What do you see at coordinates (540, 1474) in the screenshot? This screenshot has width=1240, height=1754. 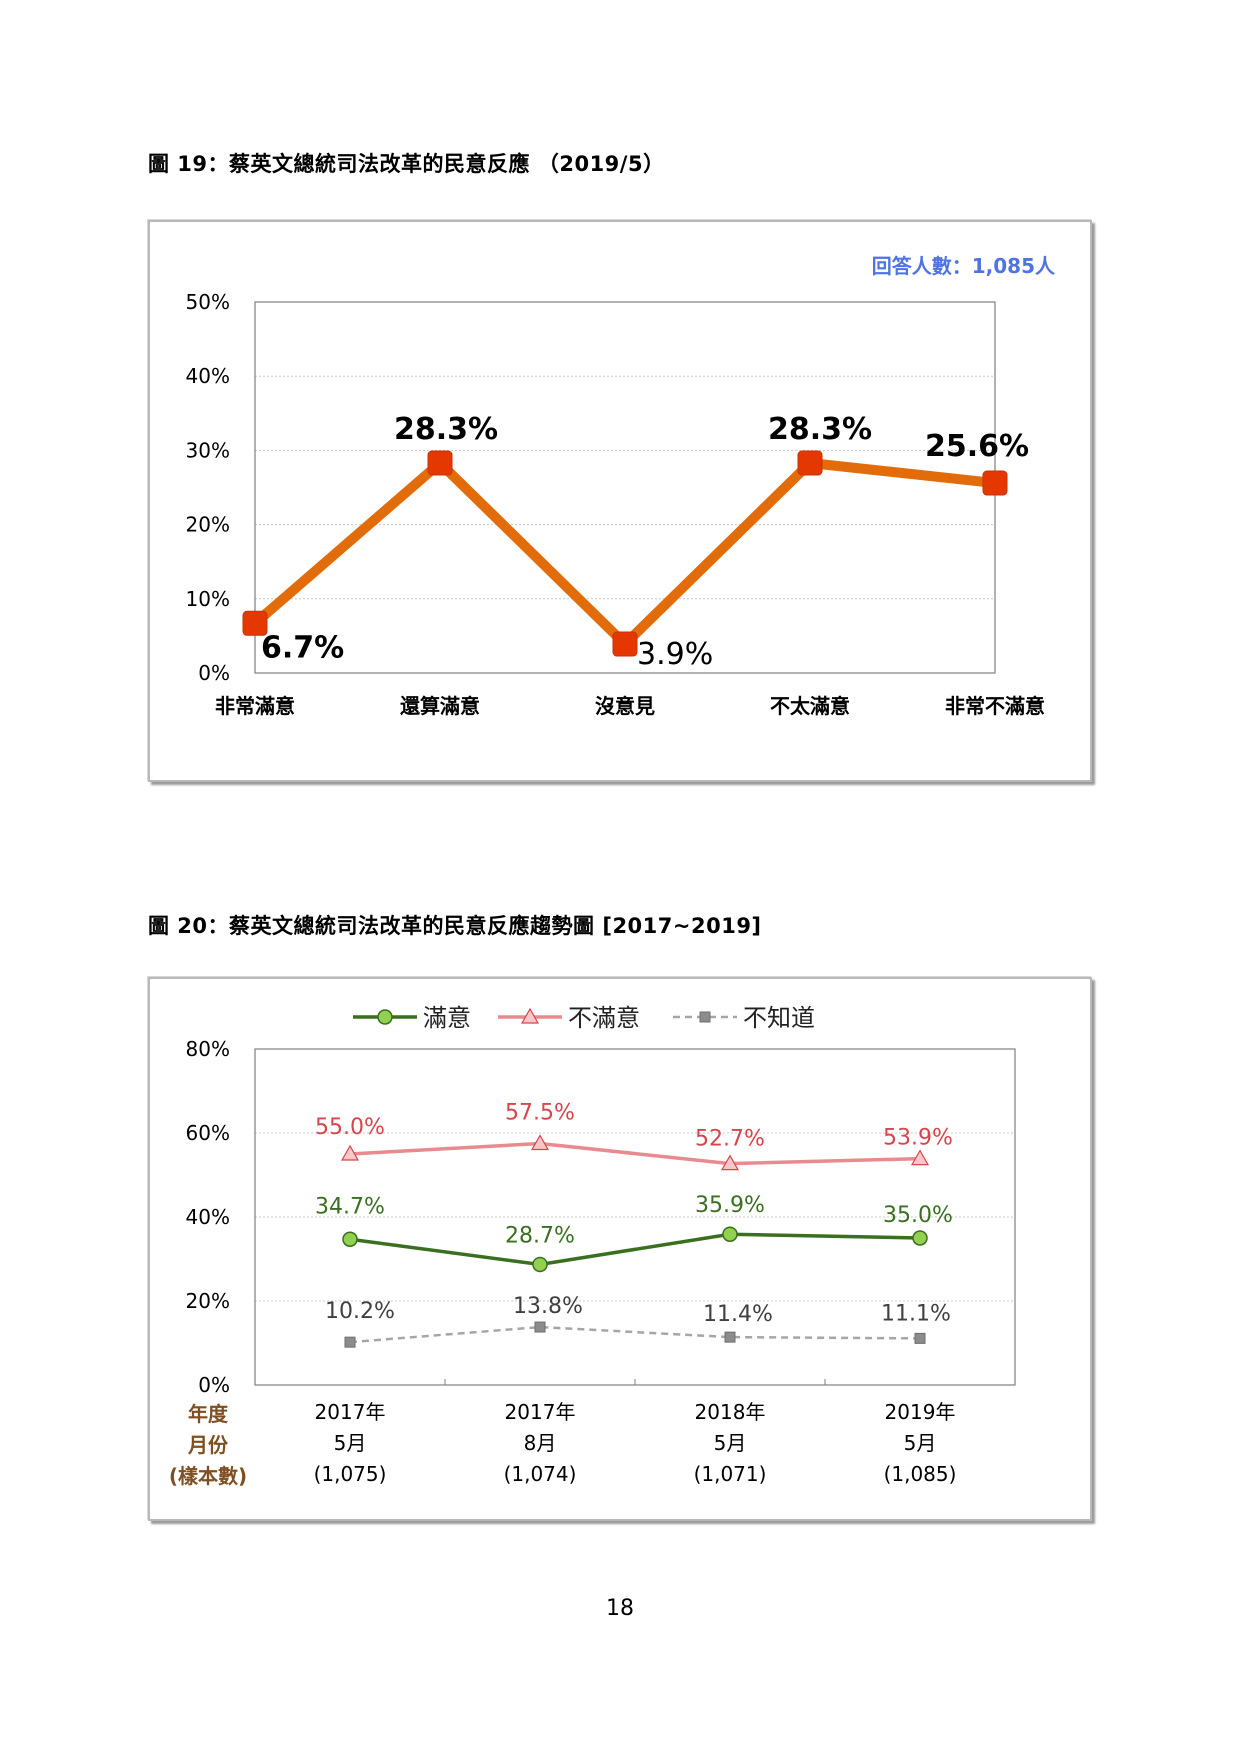 I see `x-tick-label: (1,074)` at bounding box center [540, 1474].